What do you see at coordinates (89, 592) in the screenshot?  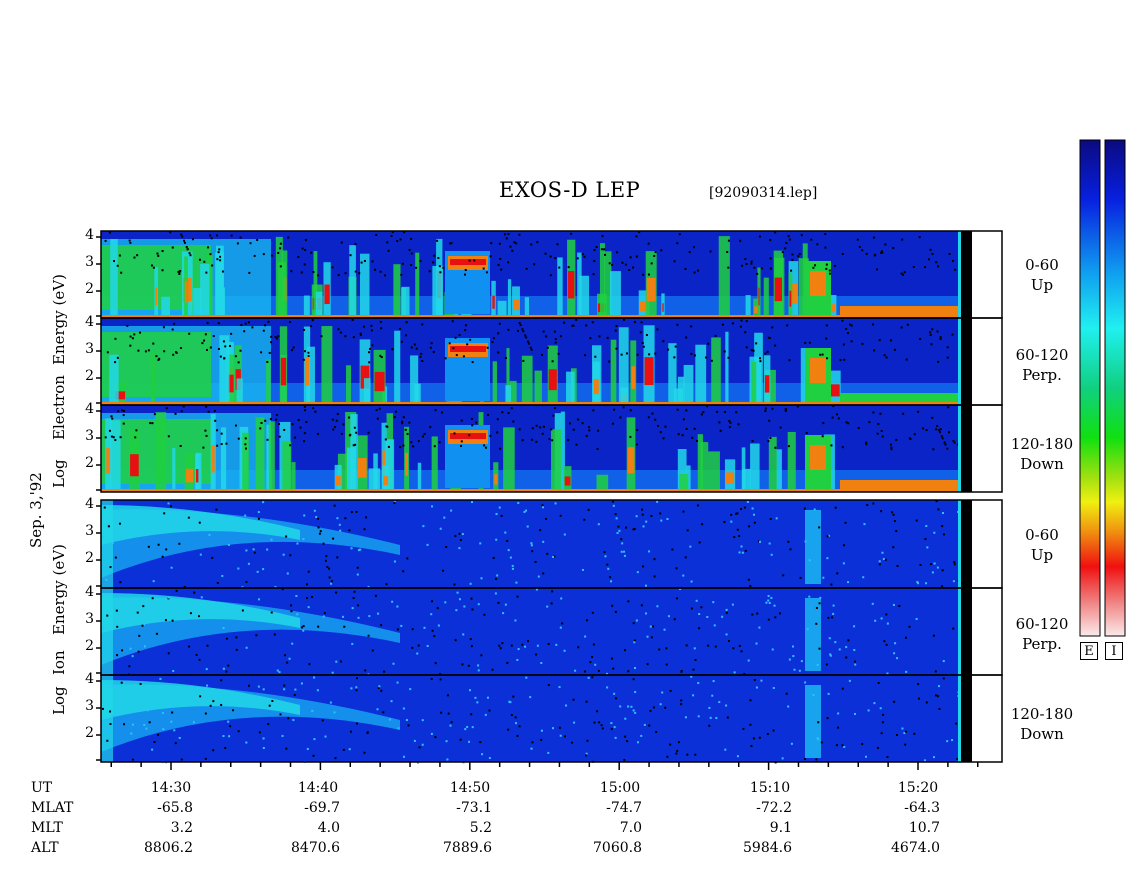 I see `y-tick-label: 4` at bounding box center [89, 592].